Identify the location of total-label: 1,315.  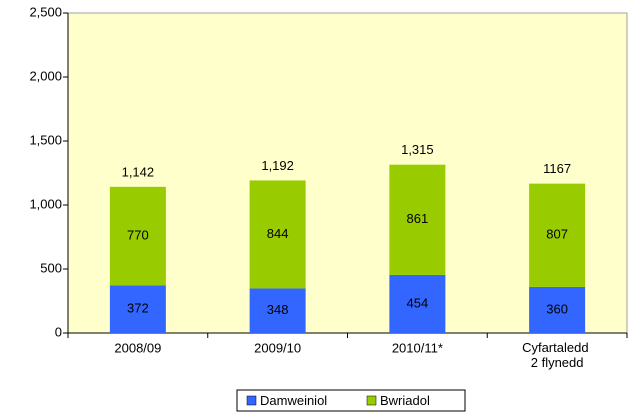
(417, 149).